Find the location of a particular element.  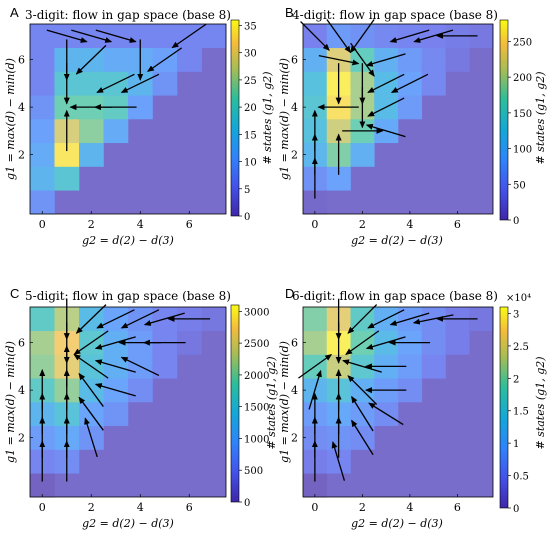

panel-title: 5-digit: flow in gap space (base 8) is located at coordinates (128, 296).